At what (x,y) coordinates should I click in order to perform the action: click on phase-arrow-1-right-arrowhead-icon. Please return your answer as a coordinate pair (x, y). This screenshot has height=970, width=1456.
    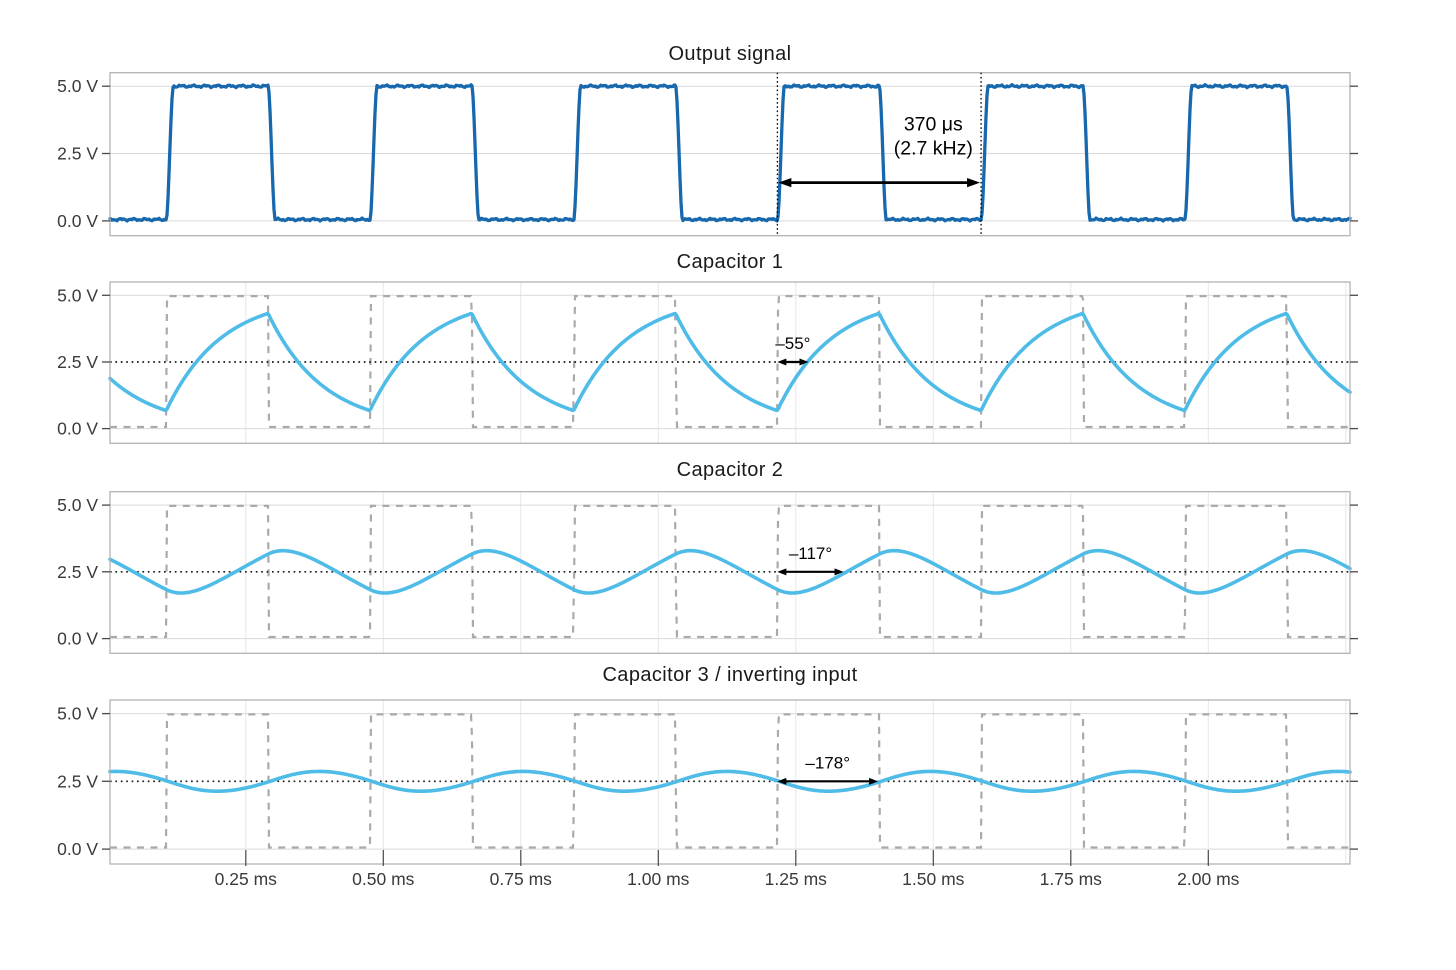
    Looking at the image, I should click on (804, 362).